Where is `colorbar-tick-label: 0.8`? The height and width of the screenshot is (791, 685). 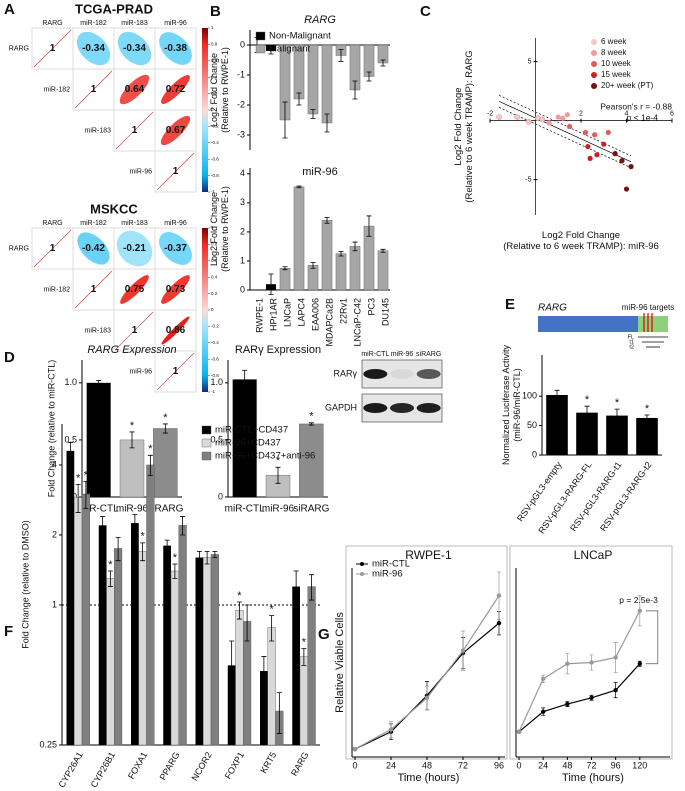 colorbar-tick-label: 0.8 is located at coordinates (214, 244).